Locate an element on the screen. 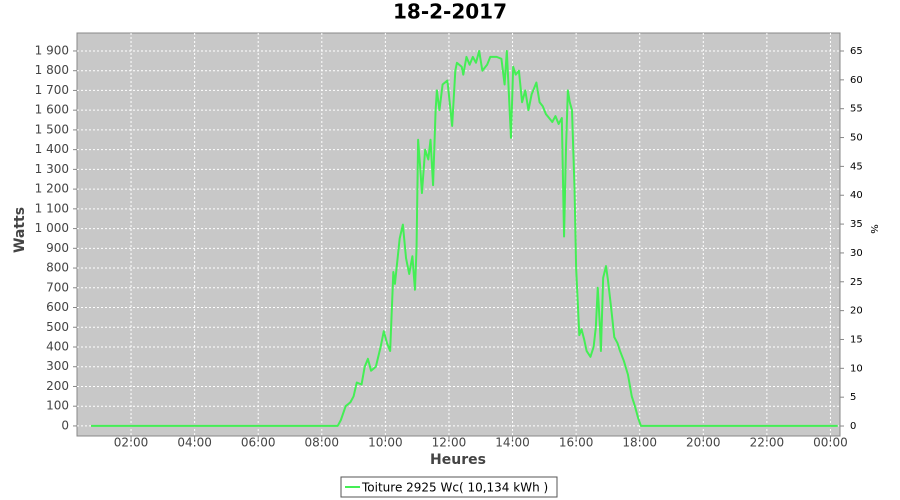 This screenshot has height=500, width=900. x-tick-label: 08:00 is located at coordinates (321, 443).